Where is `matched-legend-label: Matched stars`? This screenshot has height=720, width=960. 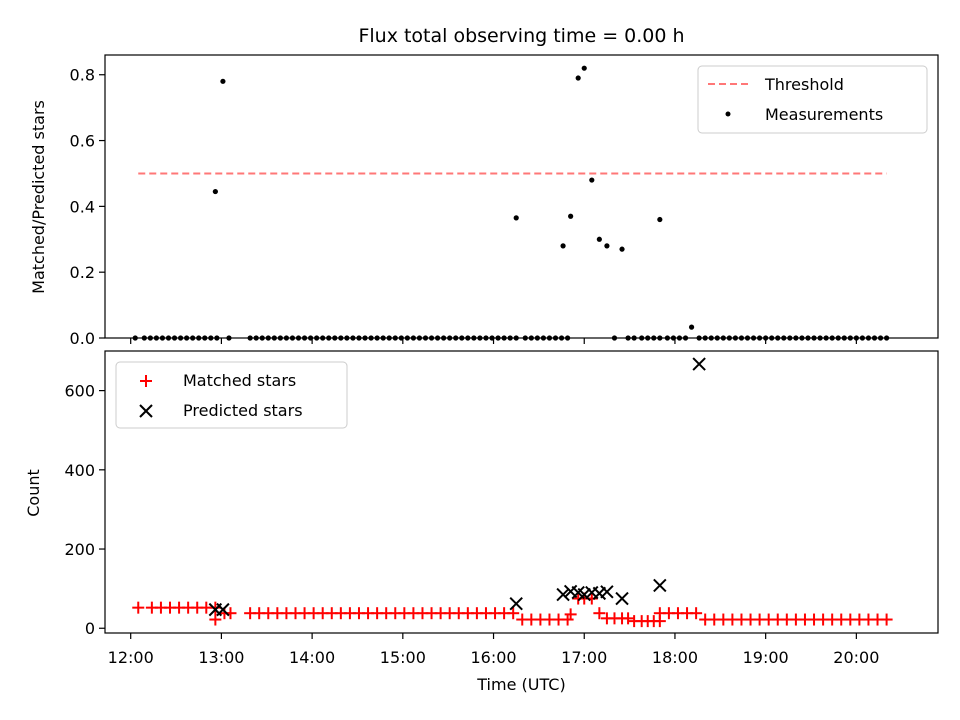
matched-legend-label: Matched stars is located at coordinates (239, 380).